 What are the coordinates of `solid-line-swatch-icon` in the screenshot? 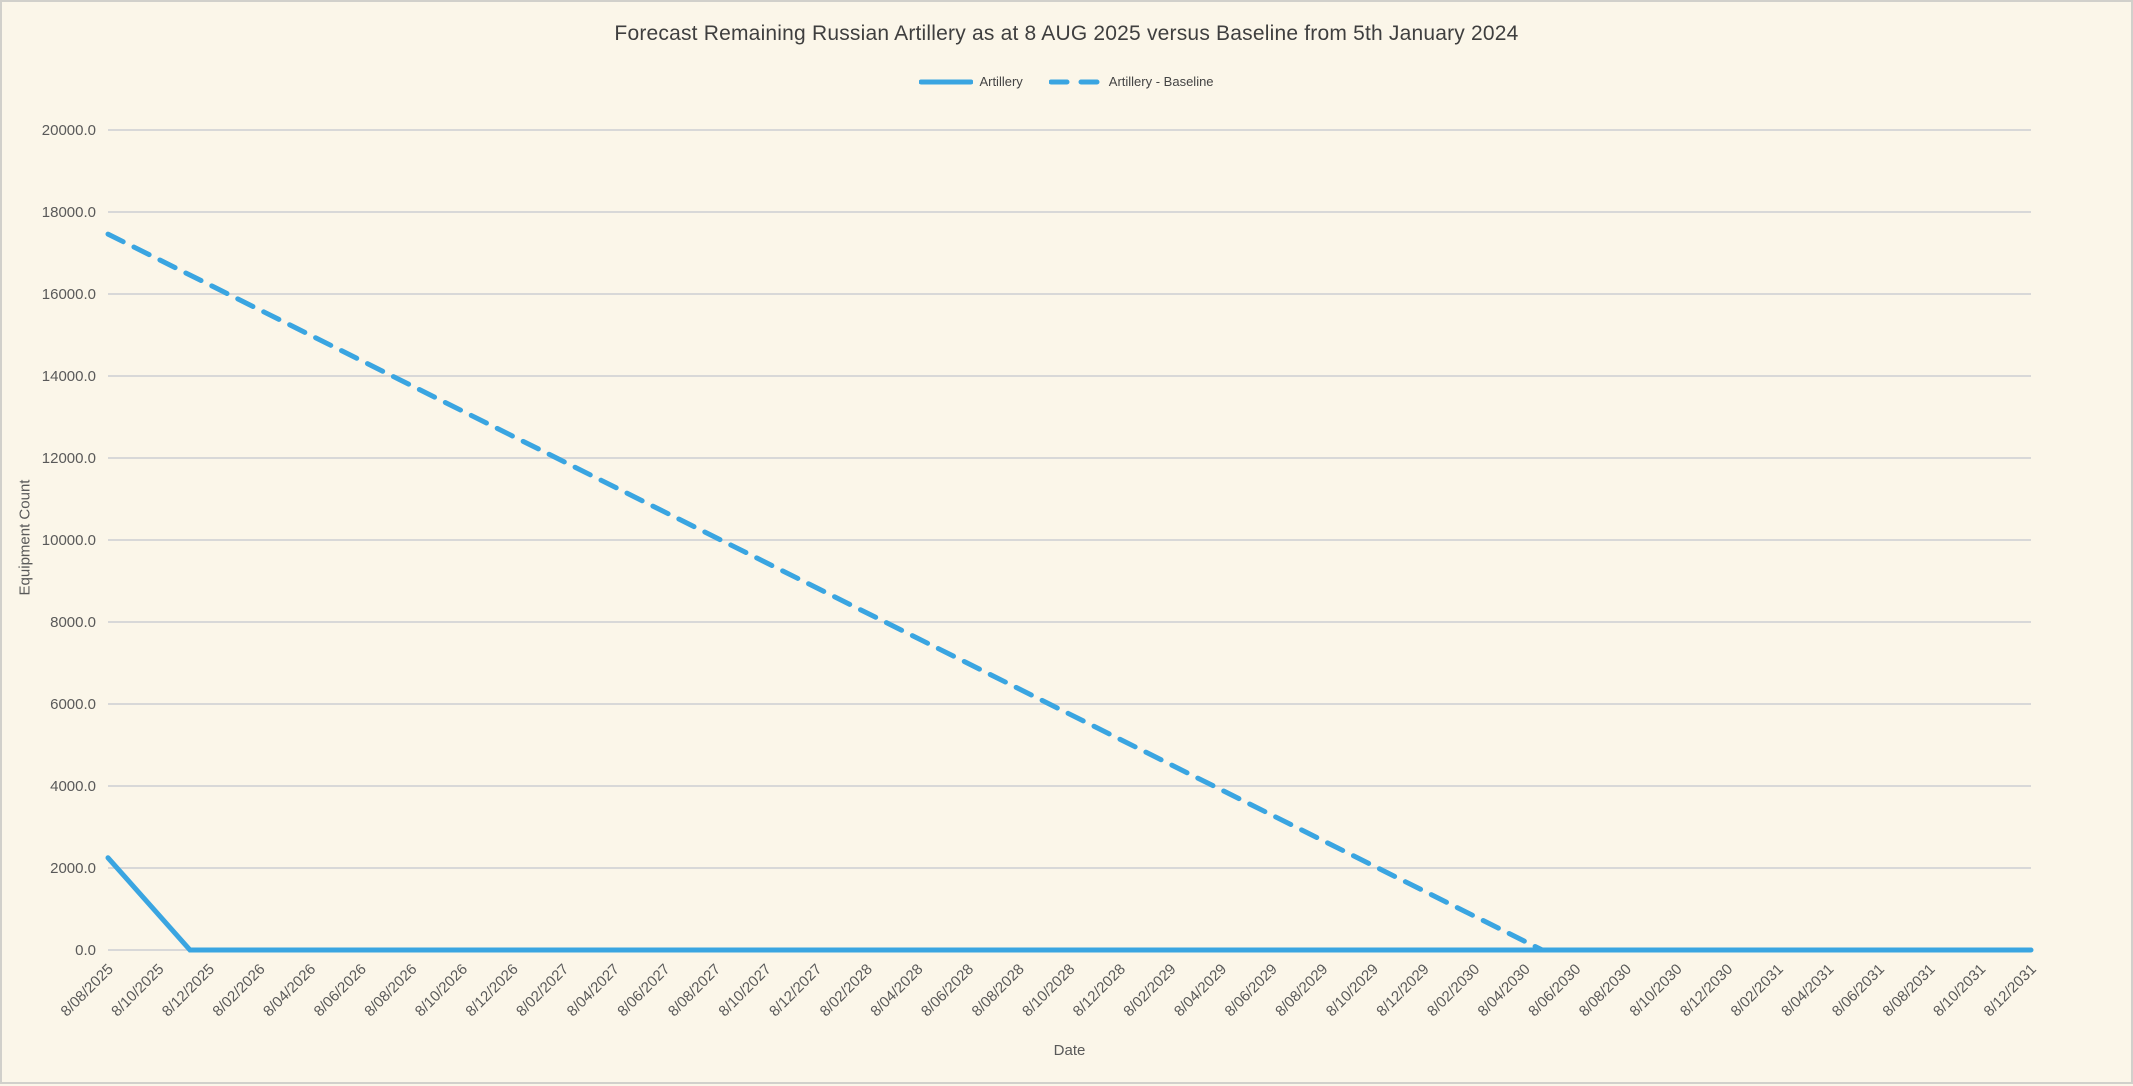 It's located at (946, 81).